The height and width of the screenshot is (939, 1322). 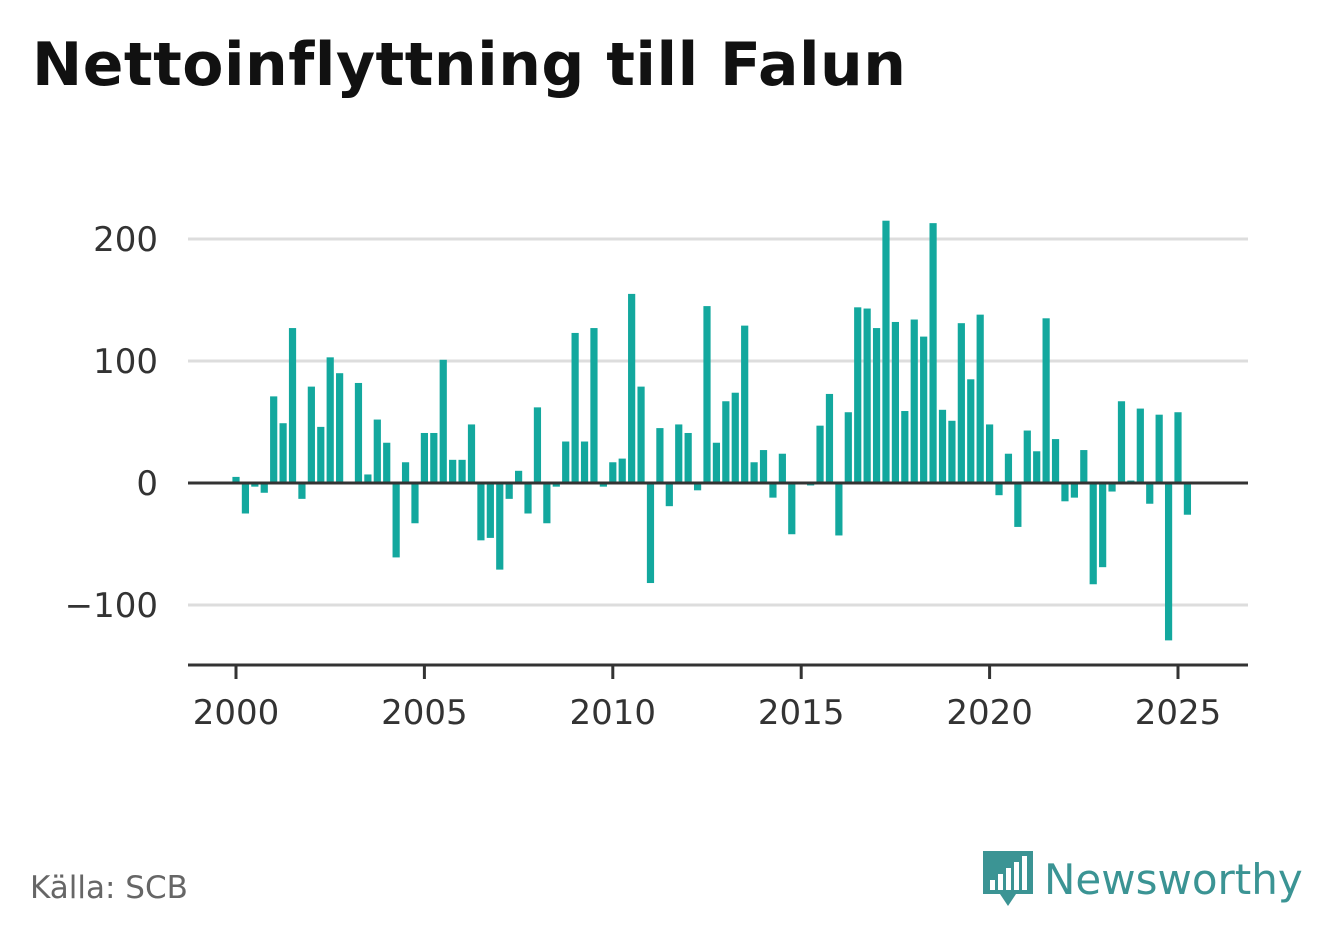 I want to click on y-tick-label: −100, so click(x=111, y=606).